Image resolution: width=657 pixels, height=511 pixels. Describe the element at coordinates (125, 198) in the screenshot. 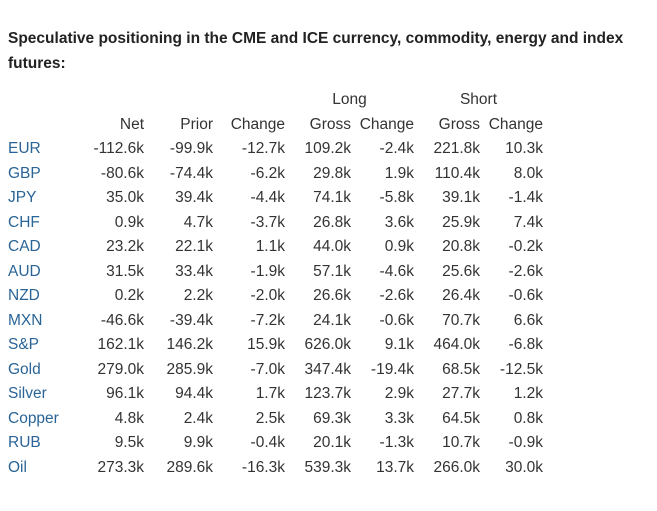

I see `net-cell: 35.0k` at that location.